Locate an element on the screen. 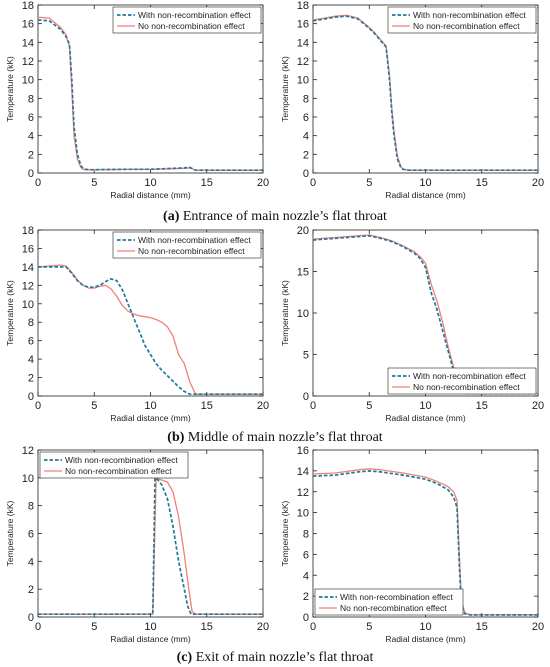 The image size is (550, 667). y-tick-label: 20 is located at coordinates (303, 231).